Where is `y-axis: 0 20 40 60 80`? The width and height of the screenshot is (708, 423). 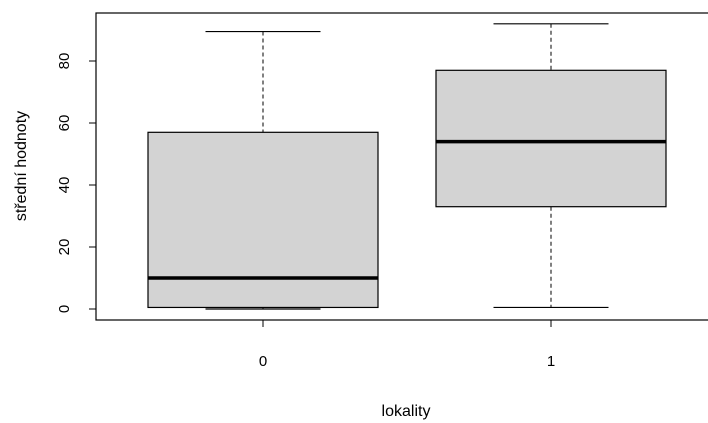 y-axis: 0 20 40 60 80 is located at coordinates (76, 183).